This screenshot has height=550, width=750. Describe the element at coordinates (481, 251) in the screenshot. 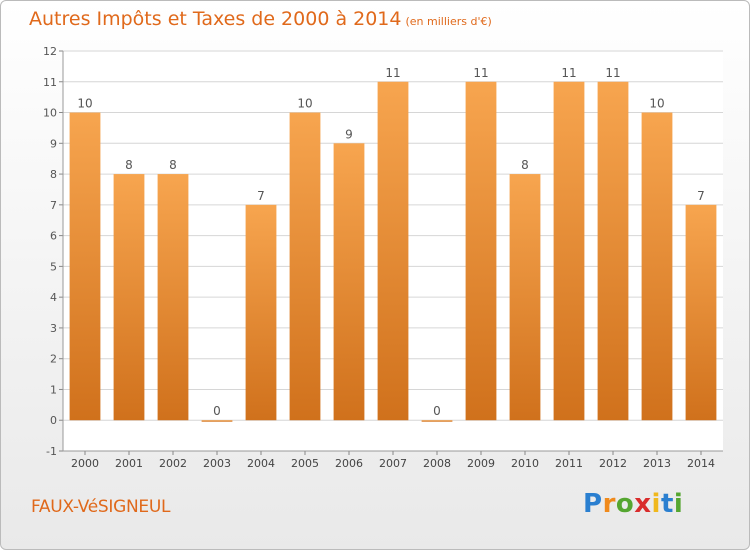

I see `bar-2009` at that location.